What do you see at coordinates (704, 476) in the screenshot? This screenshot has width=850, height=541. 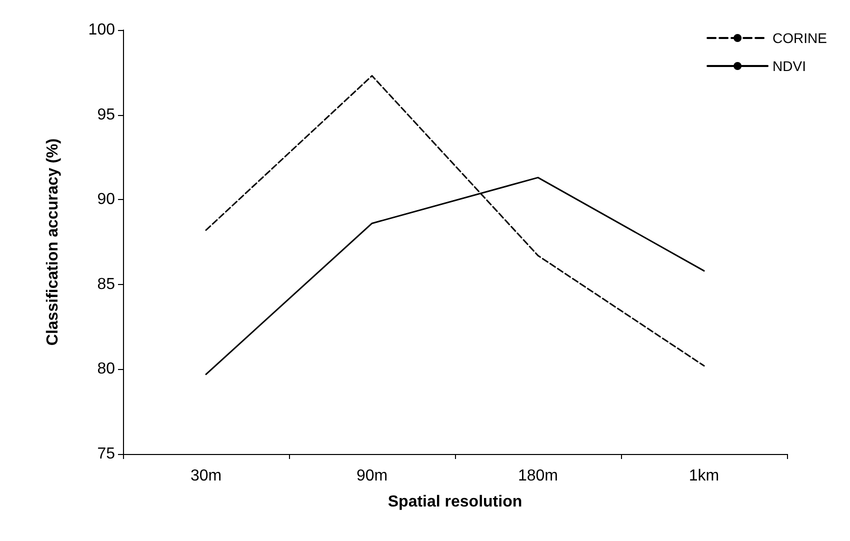 I see `x-tick-label: 1km` at bounding box center [704, 476].